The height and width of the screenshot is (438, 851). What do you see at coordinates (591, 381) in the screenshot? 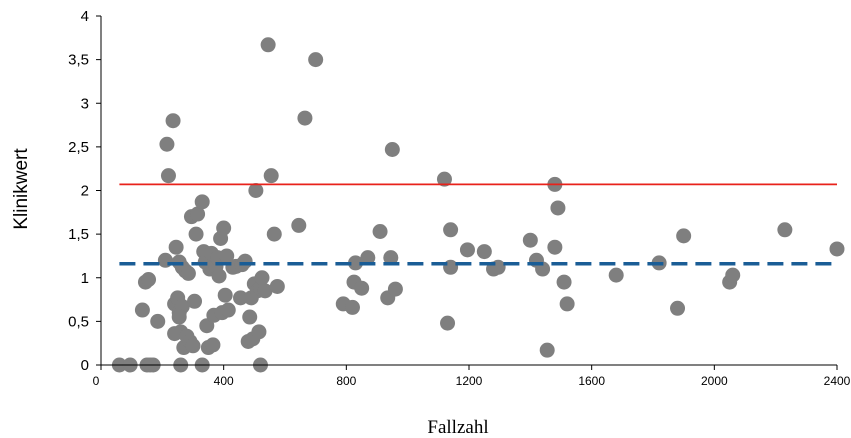
I see `x-tick-label: 1600` at bounding box center [591, 381].